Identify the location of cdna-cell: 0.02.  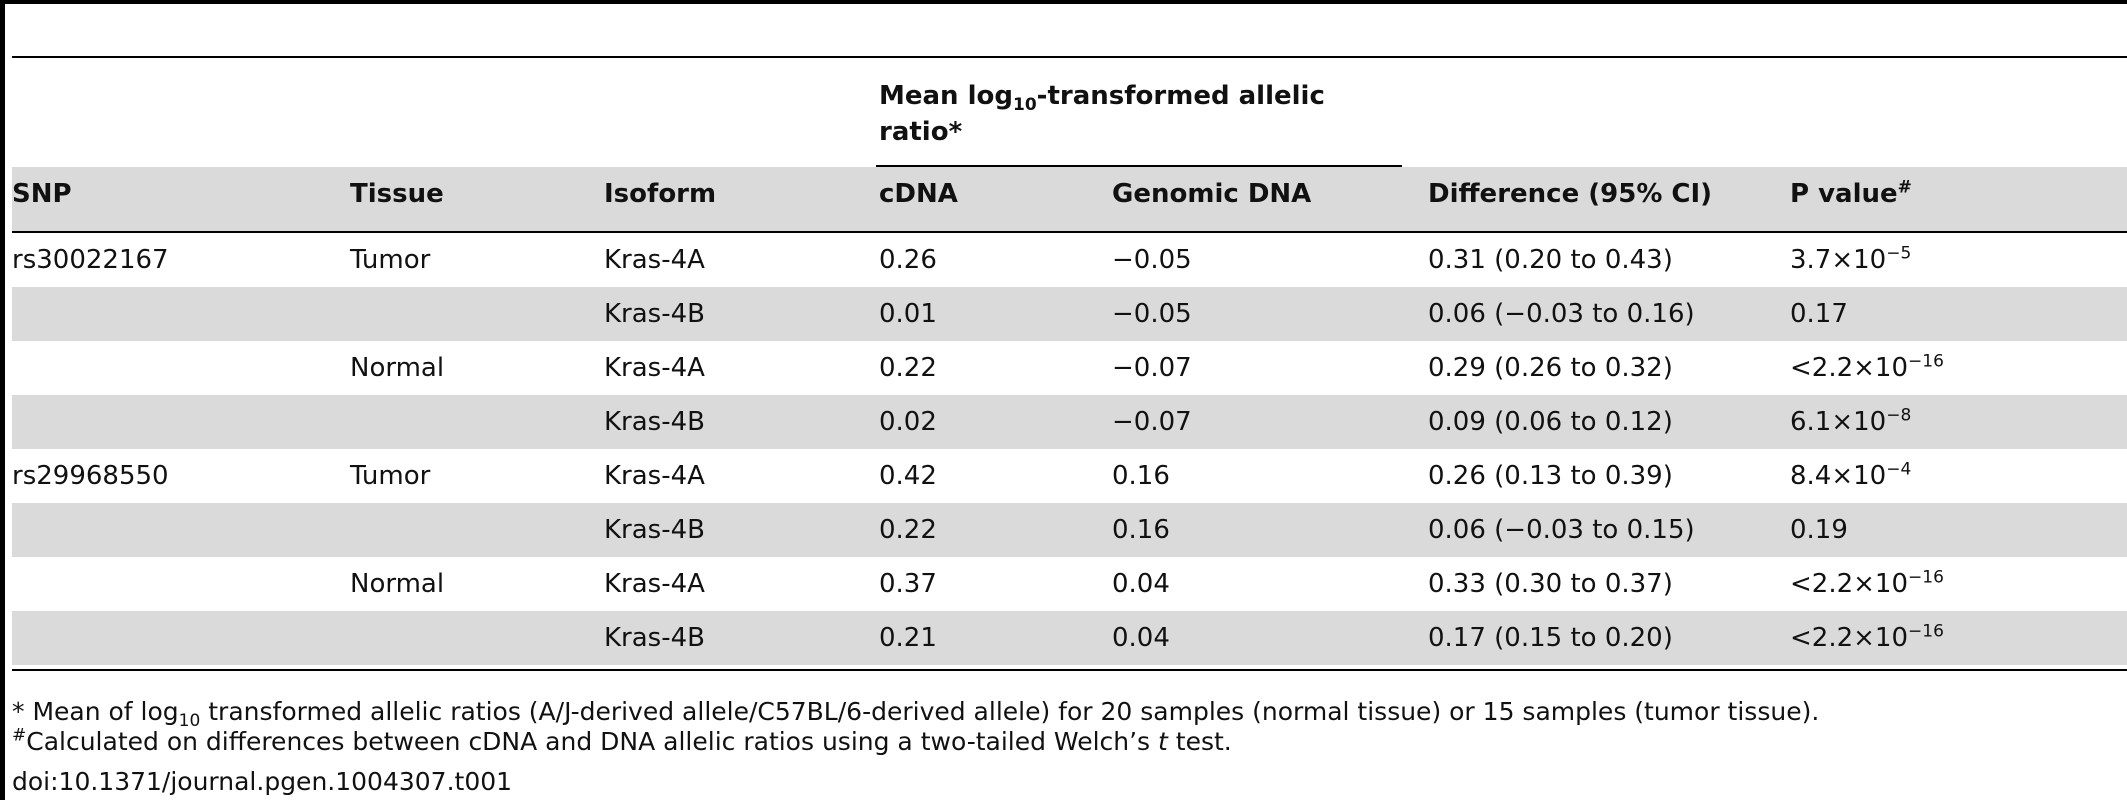
(908, 422).